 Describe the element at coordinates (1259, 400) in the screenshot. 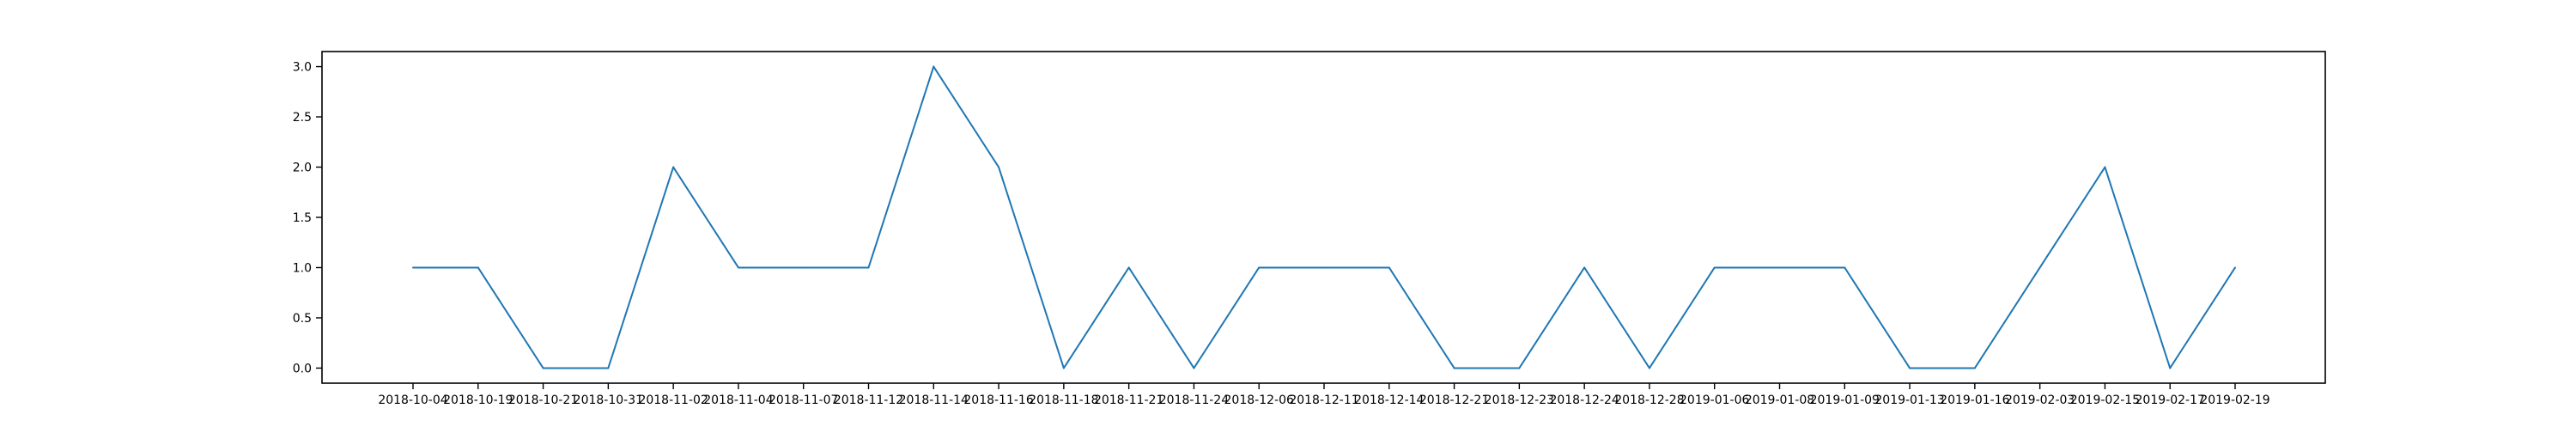

I see `x-tick-label: 2018-12-06` at that location.